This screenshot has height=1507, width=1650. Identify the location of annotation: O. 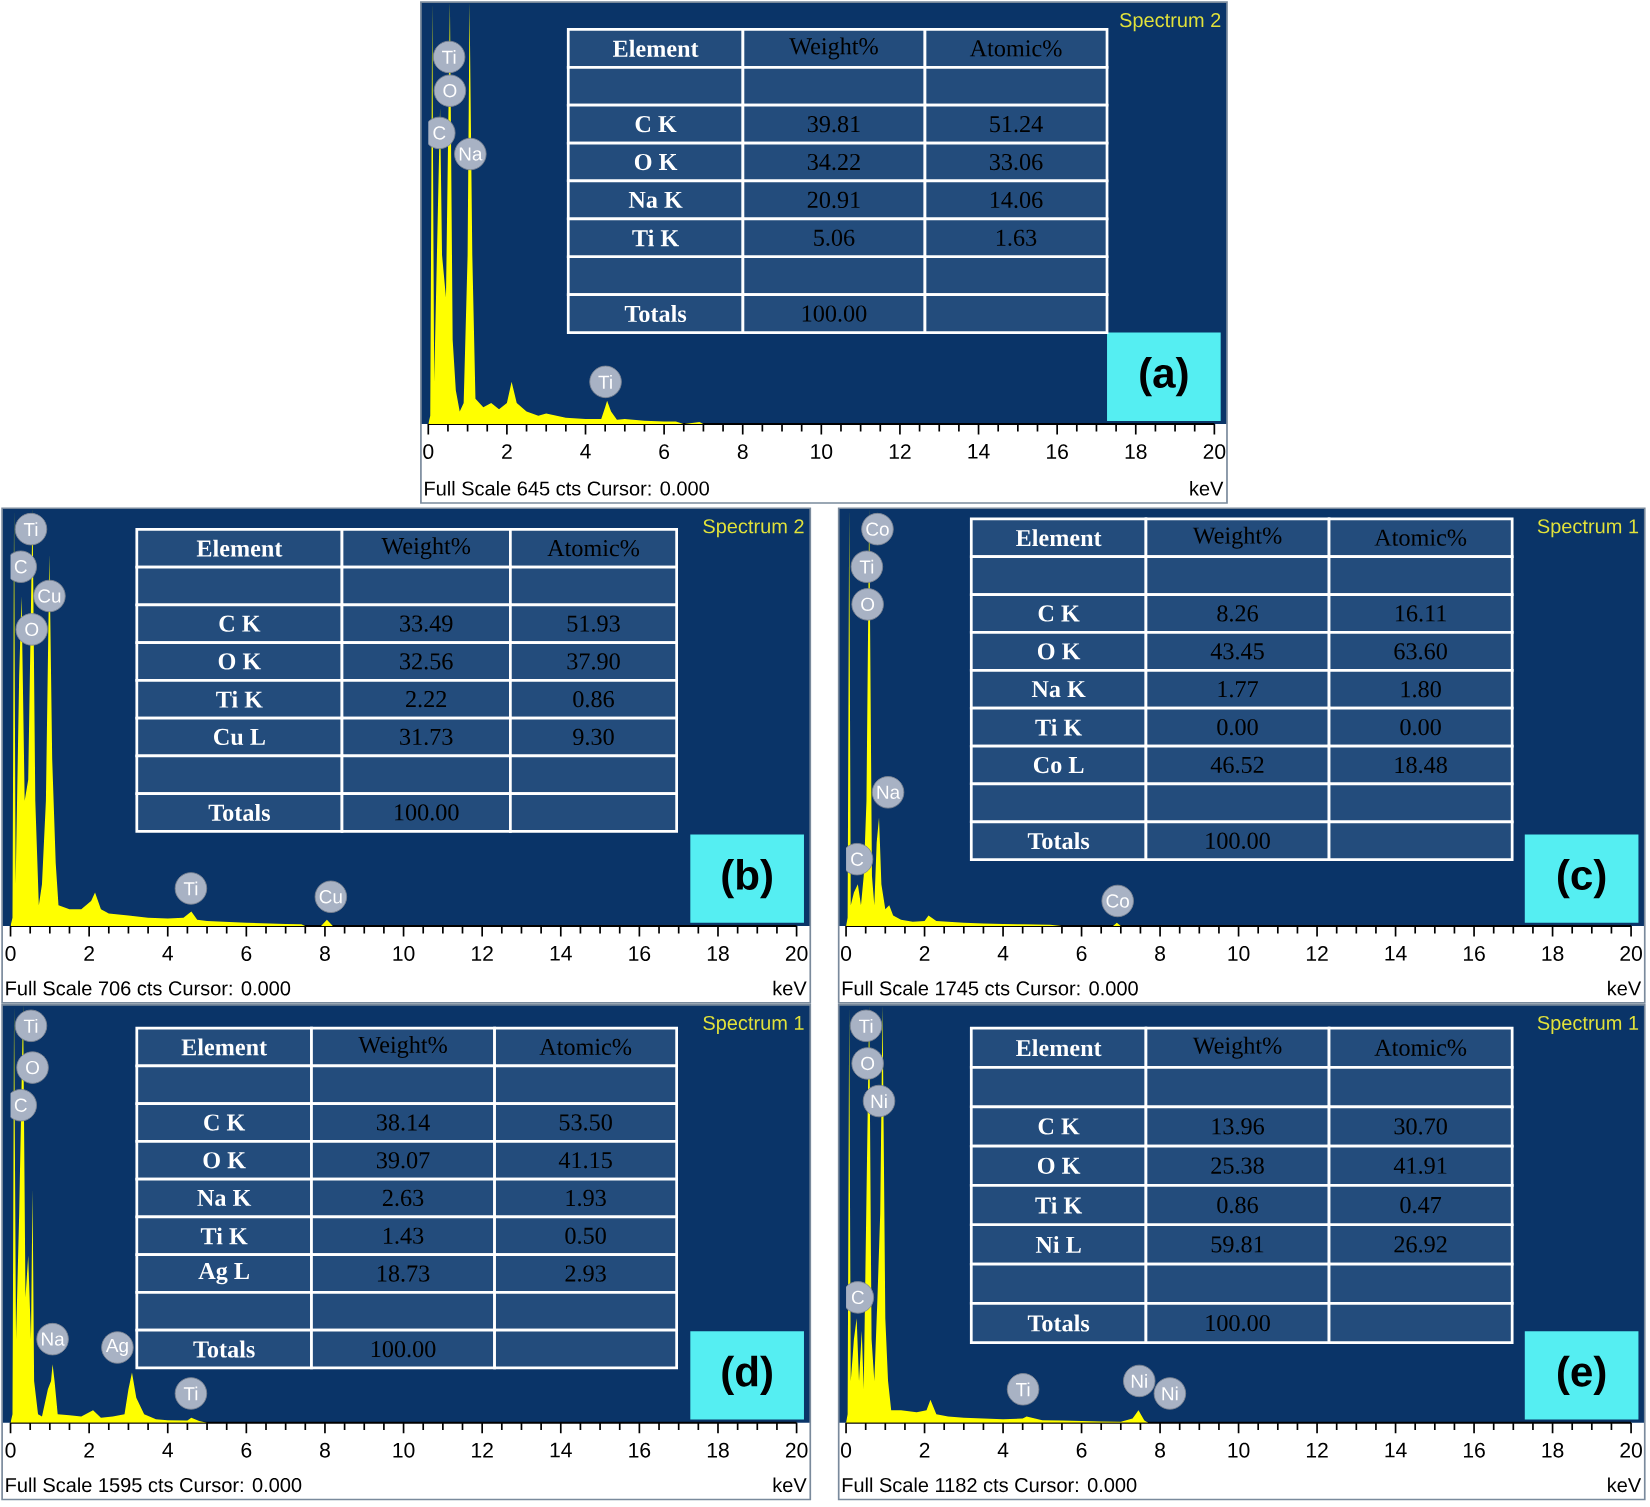
(32, 629).